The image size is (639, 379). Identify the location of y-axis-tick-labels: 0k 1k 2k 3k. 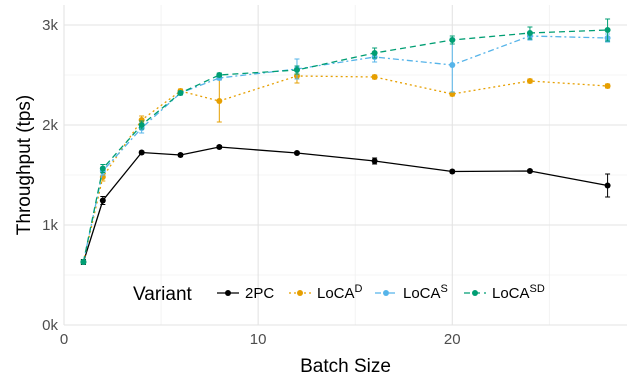
(50, 175).